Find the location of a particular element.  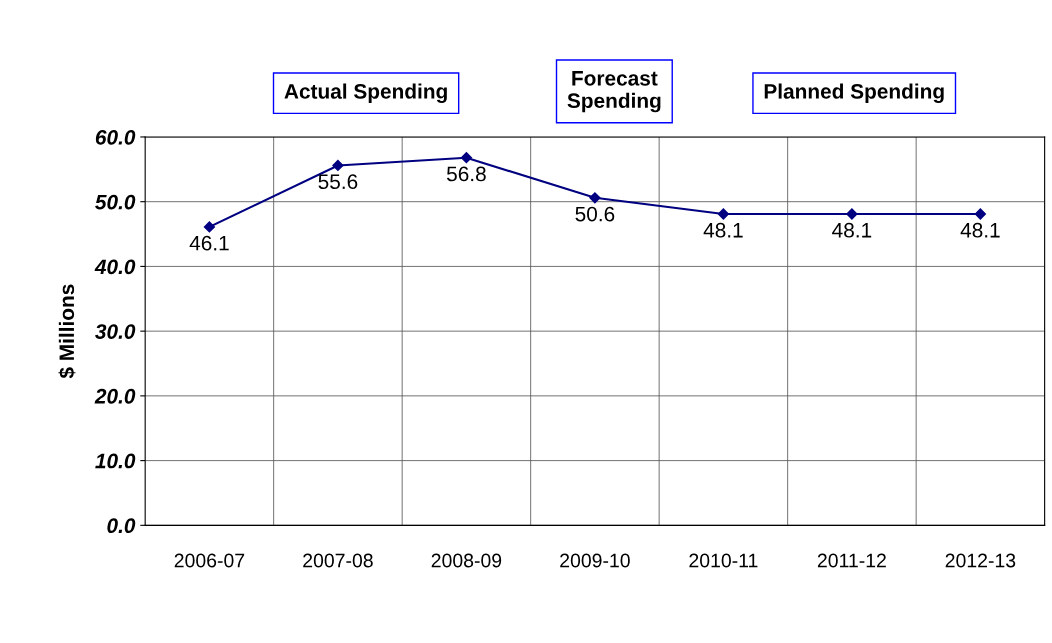

x-tick-label: 2006-07 is located at coordinates (209, 560).